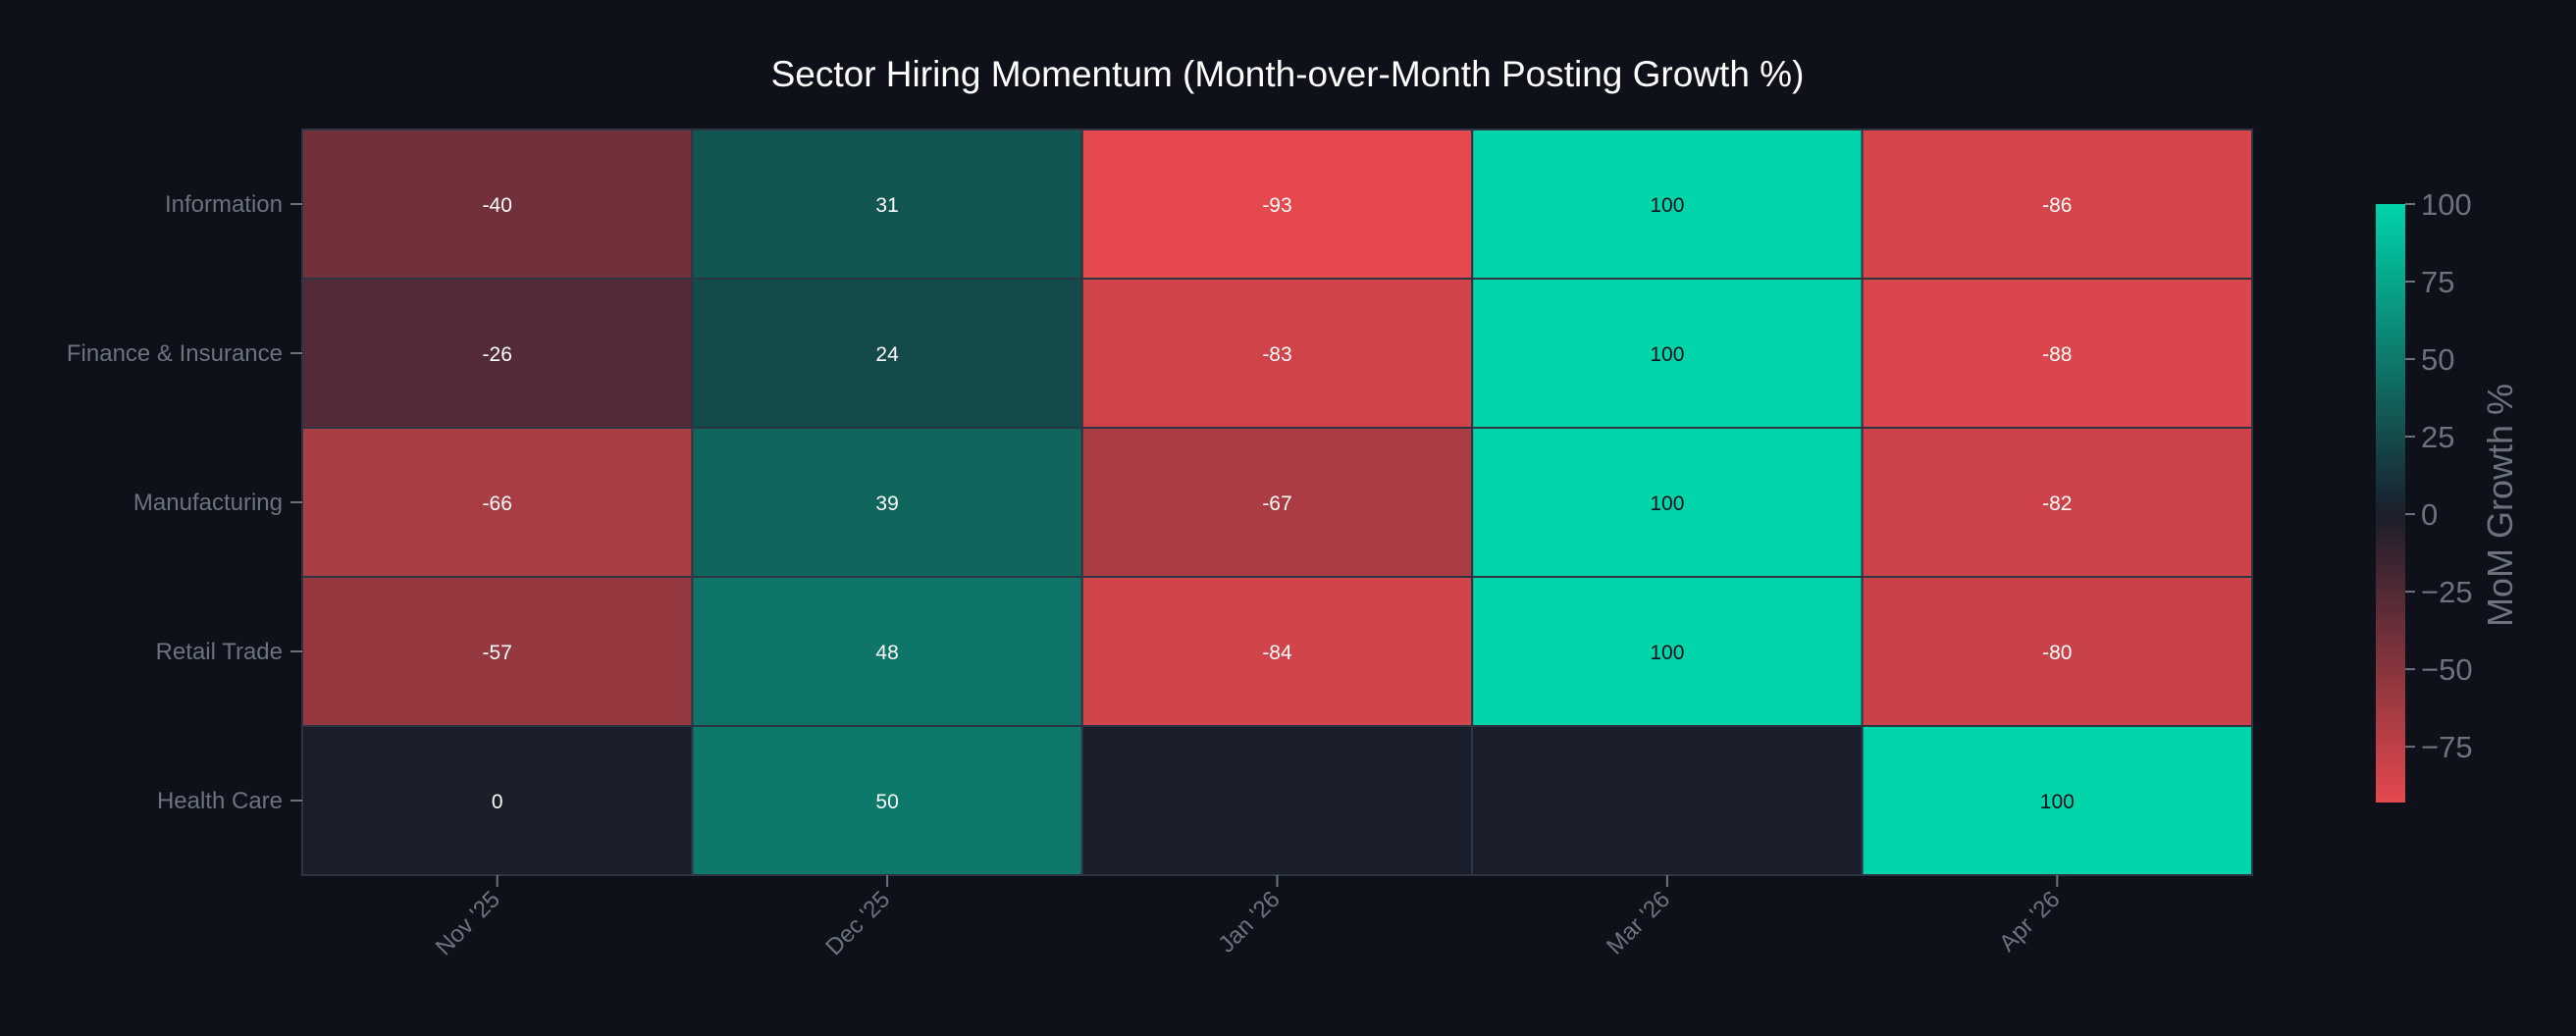 The image size is (2576, 1036). Describe the element at coordinates (887, 354) in the screenshot. I see `cell-value-label: 24` at that location.